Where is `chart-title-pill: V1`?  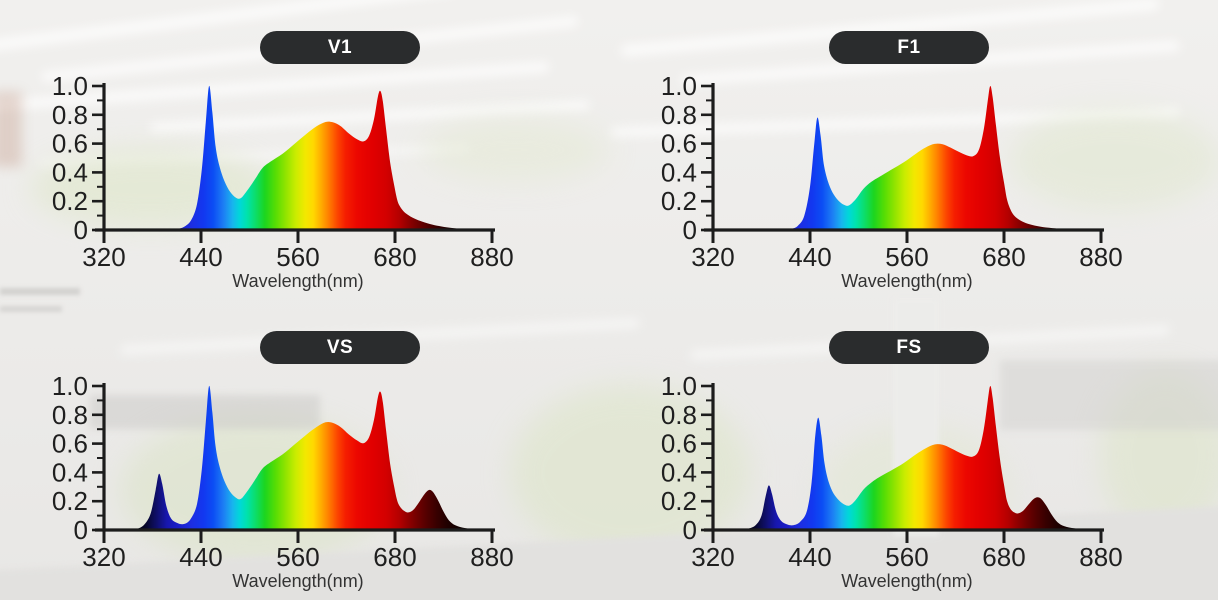
chart-title-pill: V1 is located at coordinates (340, 47).